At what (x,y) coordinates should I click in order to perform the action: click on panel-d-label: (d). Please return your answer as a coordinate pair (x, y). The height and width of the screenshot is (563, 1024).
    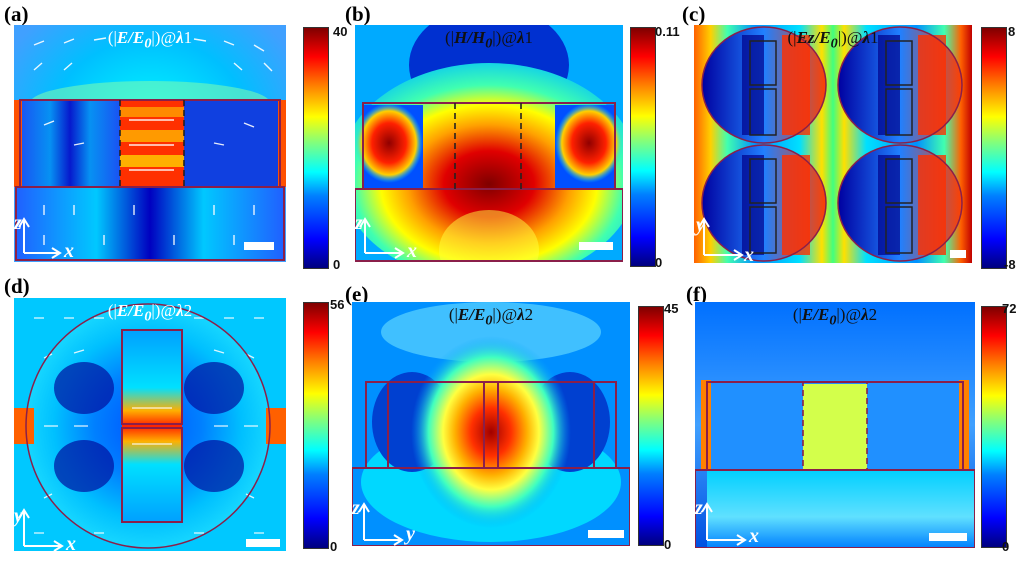
    Looking at the image, I should click on (17, 286).